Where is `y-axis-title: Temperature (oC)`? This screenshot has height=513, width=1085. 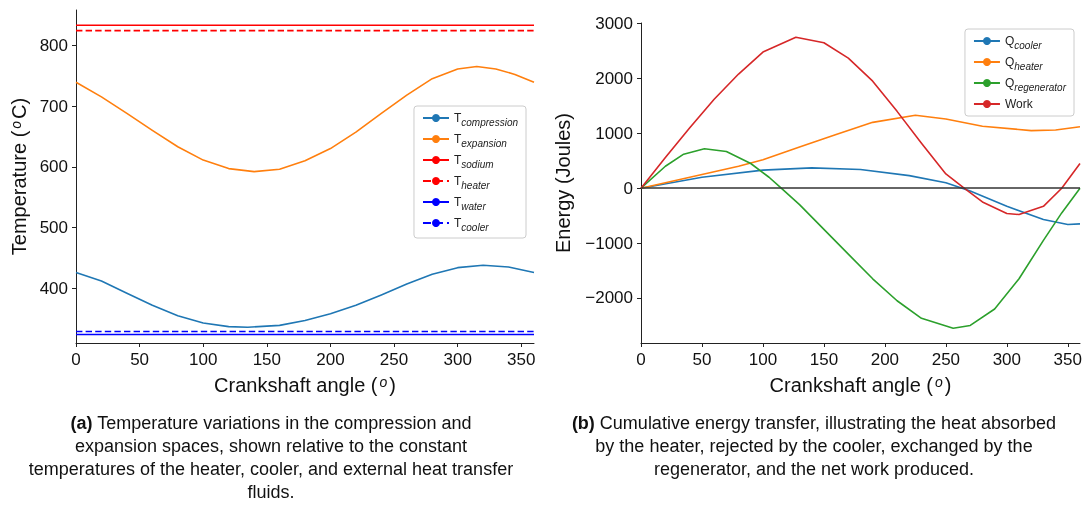
y-axis-title: Temperature (oC) is located at coordinates (18, 176).